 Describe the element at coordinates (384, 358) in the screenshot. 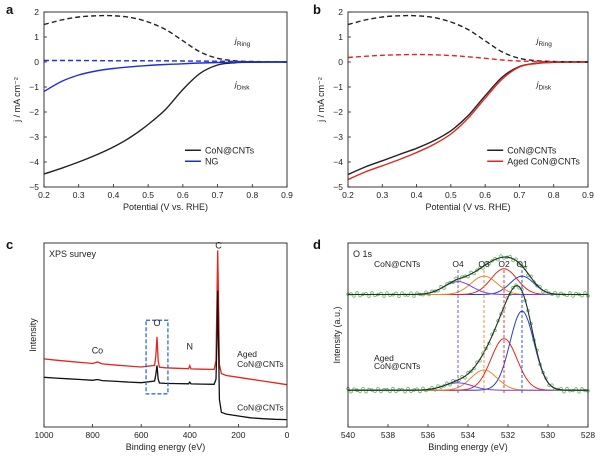

I see `sample-label: Aged` at that location.